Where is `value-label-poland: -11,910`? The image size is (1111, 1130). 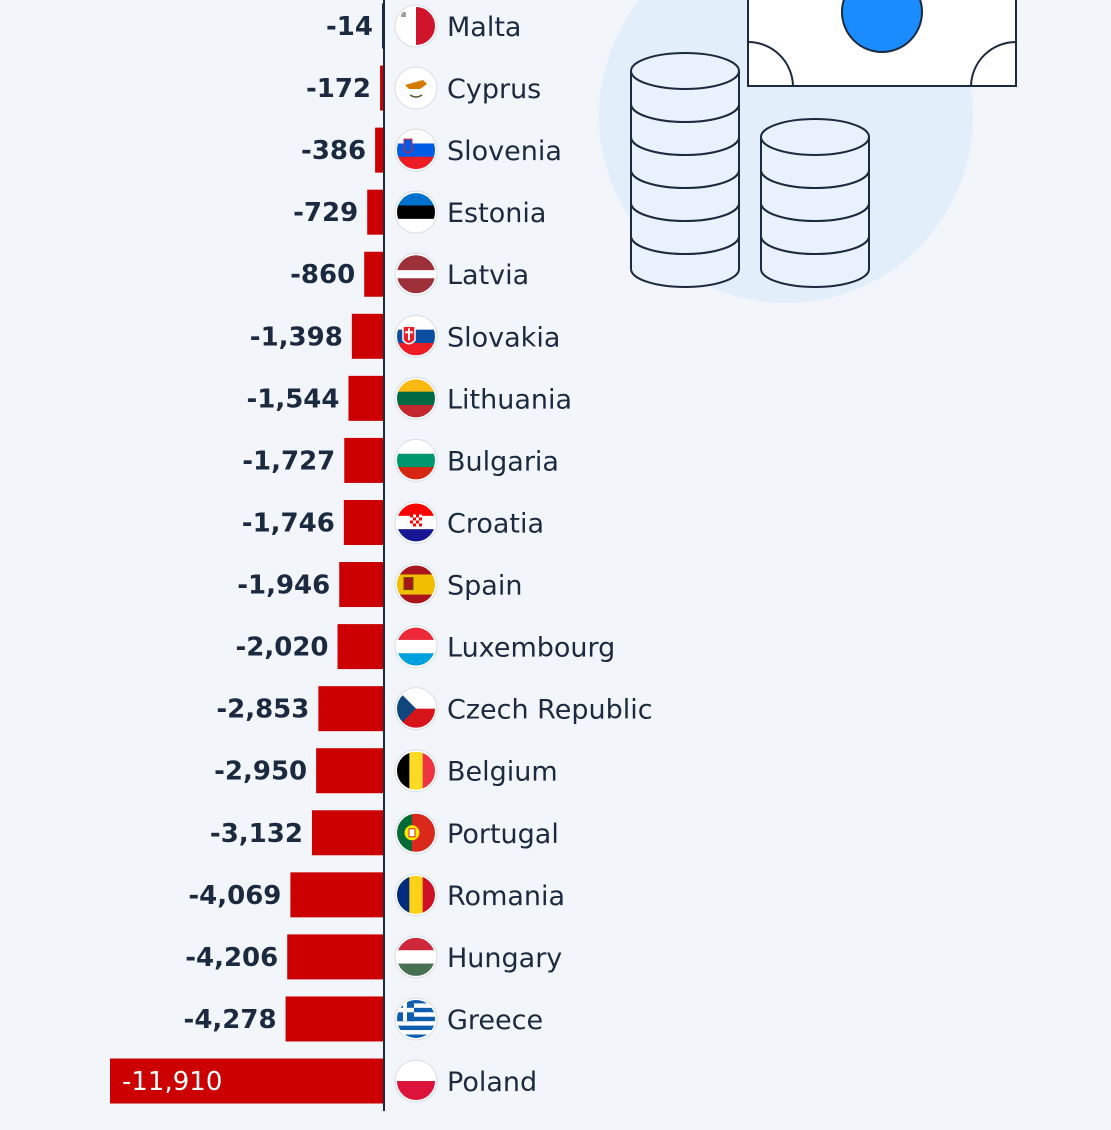 value-label-poland: -11,910 is located at coordinates (172, 1082).